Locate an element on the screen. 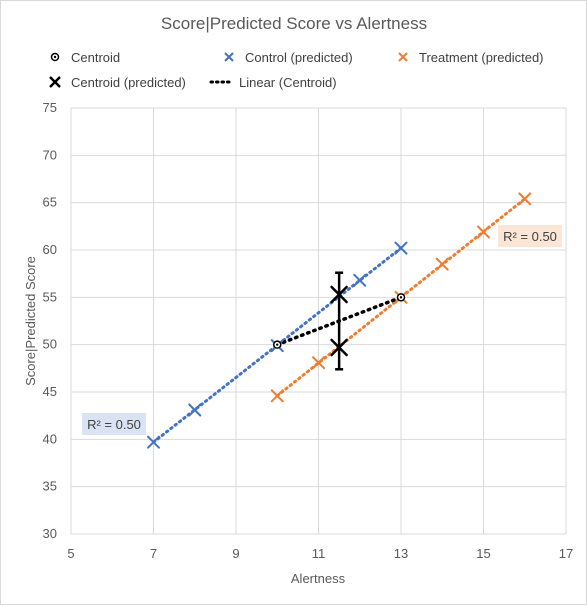 The image size is (587, 606). legend-item: Treatment (predicted) is located at coordinates (471, 57).